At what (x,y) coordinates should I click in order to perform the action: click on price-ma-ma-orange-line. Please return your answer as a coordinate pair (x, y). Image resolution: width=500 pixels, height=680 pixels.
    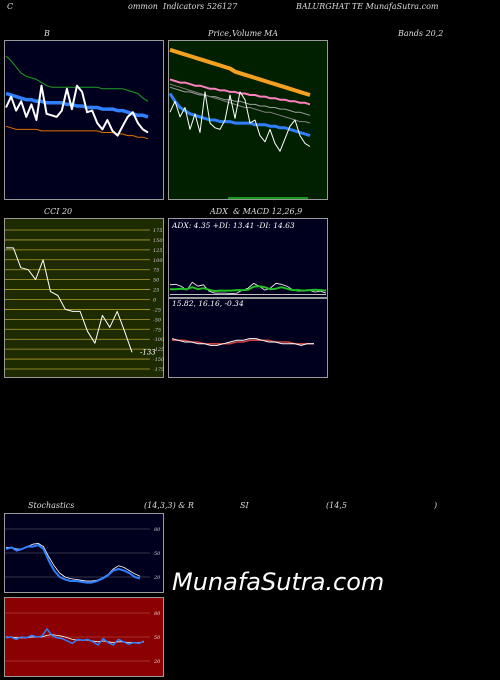
    Looking at the image, I should click on (240, 72).